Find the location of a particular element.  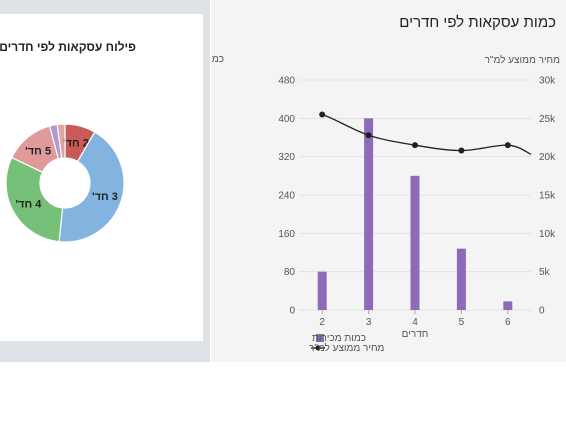

x-tick-label: 2 is located at coordinates (322, 322).